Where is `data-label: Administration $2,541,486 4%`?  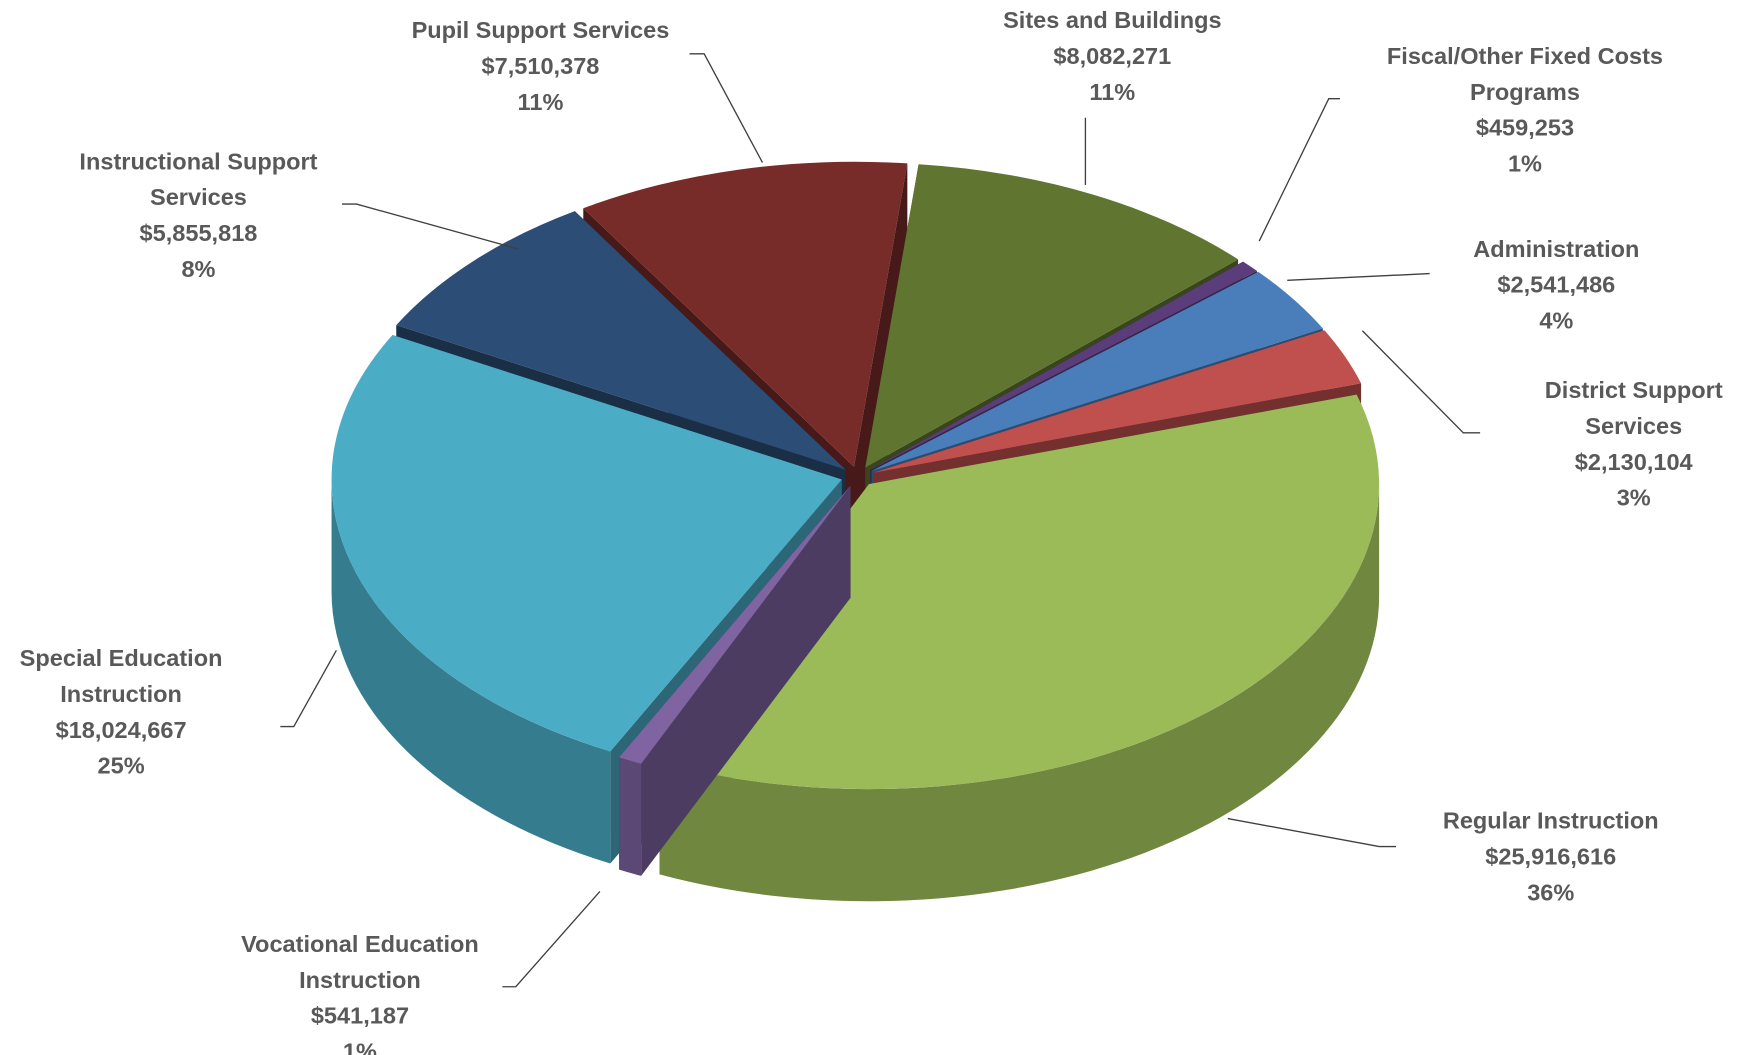
data-label: Administration $2,541,486 4% is located at coordinates (1556, 286).